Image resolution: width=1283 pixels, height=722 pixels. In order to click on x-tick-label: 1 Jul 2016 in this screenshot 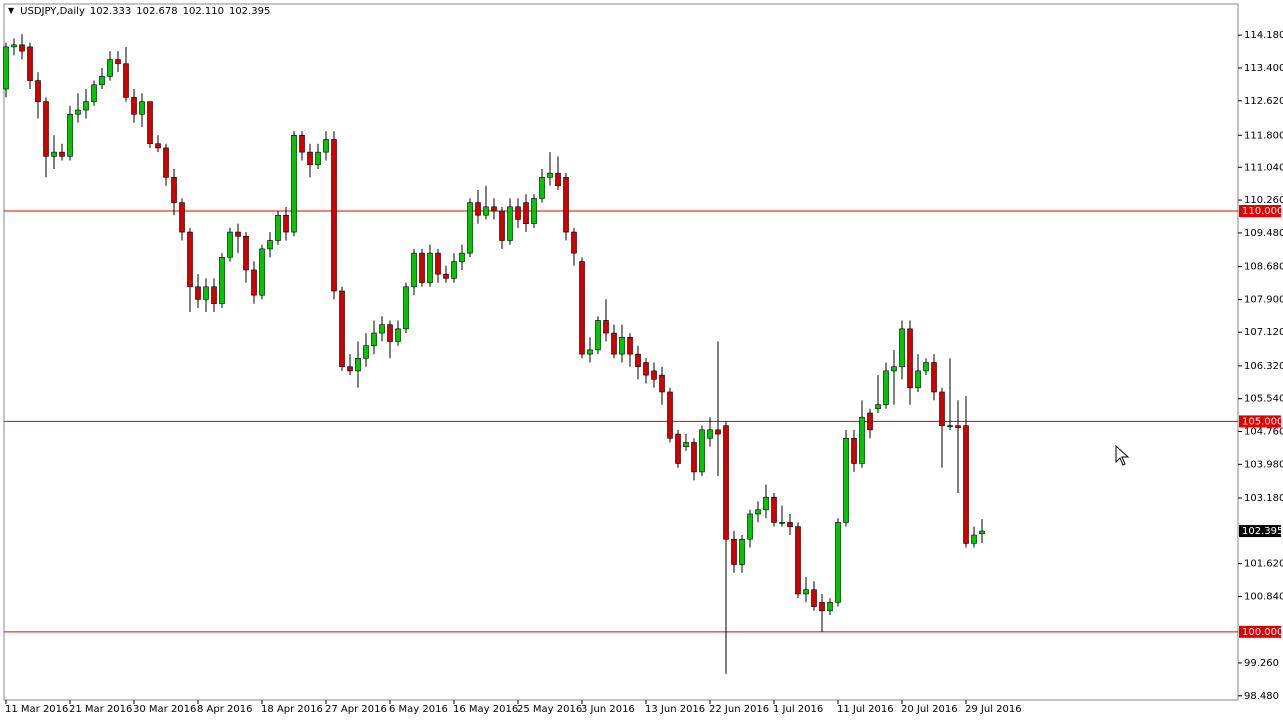, I will do `click(798, 709)`.